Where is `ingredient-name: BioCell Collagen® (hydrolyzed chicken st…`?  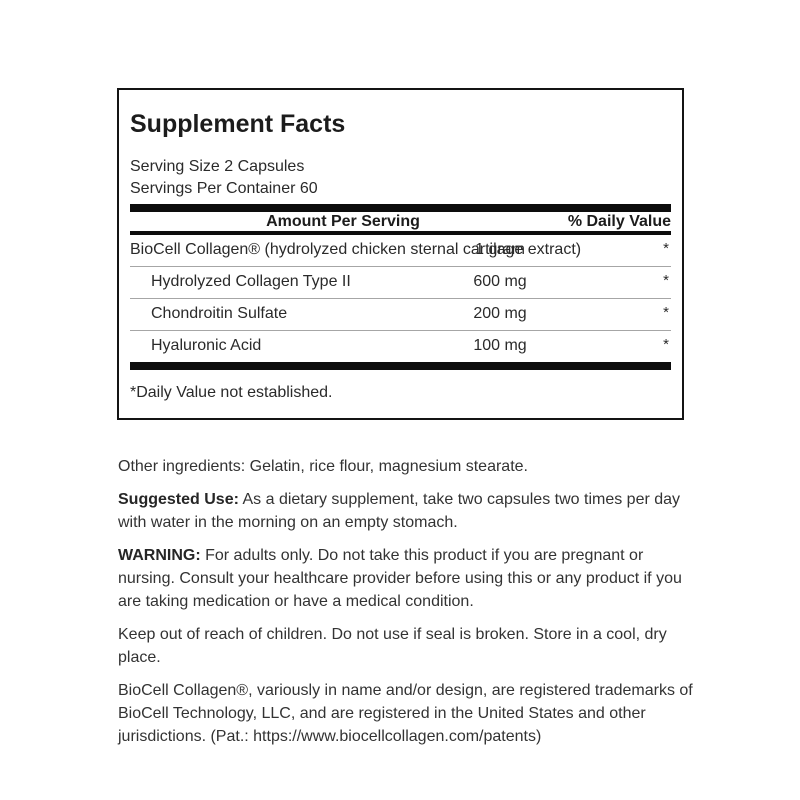
ingredient-name: BioCell Collagen® (hydrolyzed chicken st… is located at coordinates (356, 249).